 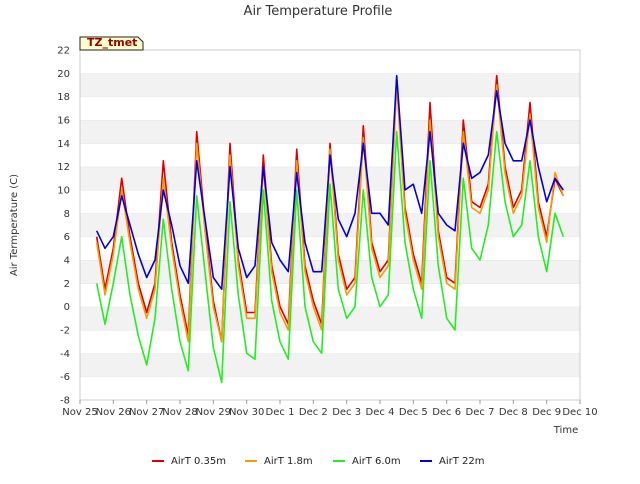 I want to click on y-tick-label: 2, so click(x=67, y=284).